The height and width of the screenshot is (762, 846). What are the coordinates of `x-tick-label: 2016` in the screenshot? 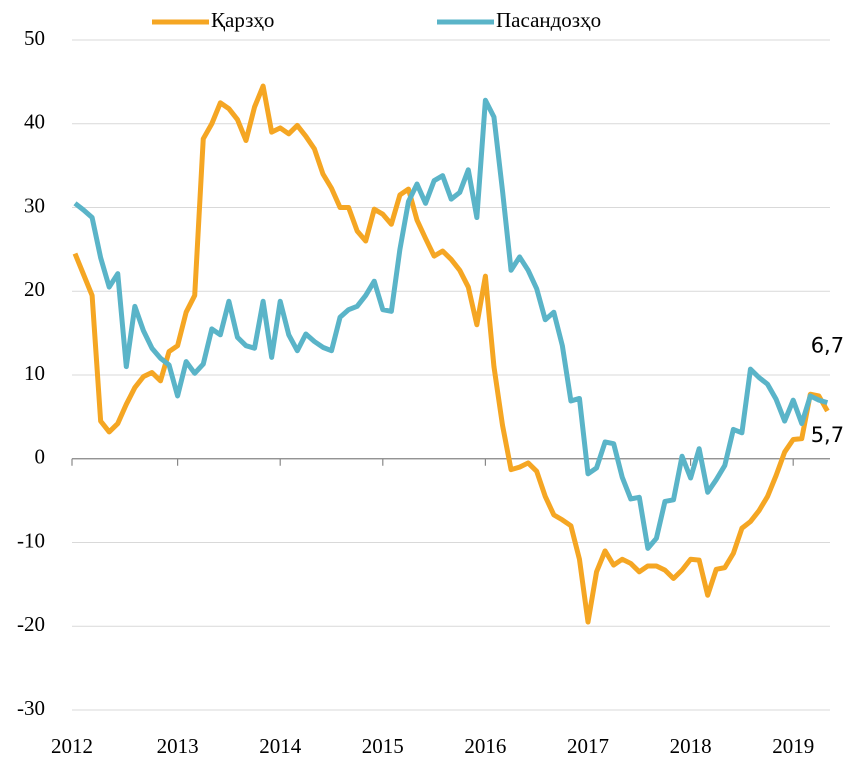 It's located at (485, 746).